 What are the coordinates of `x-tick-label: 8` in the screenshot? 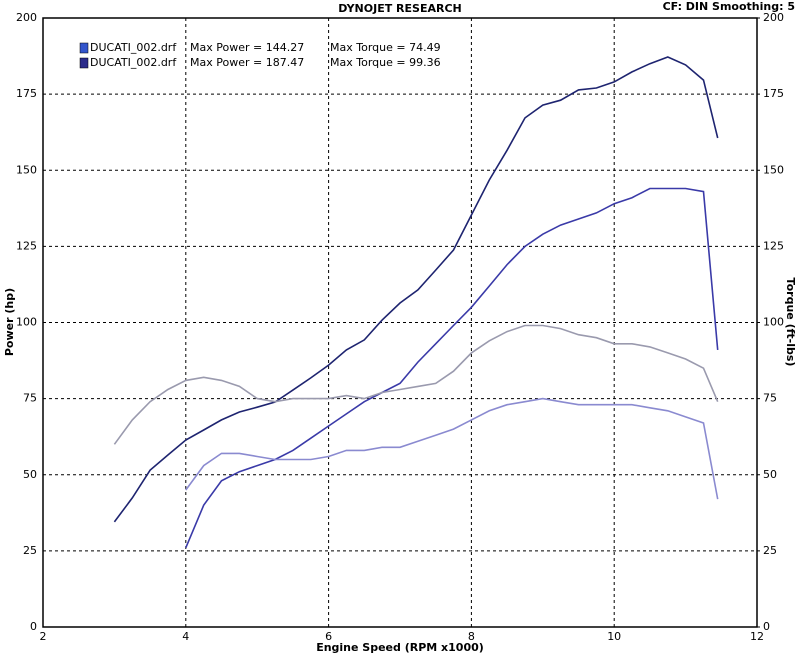 It's located at (471, 636).